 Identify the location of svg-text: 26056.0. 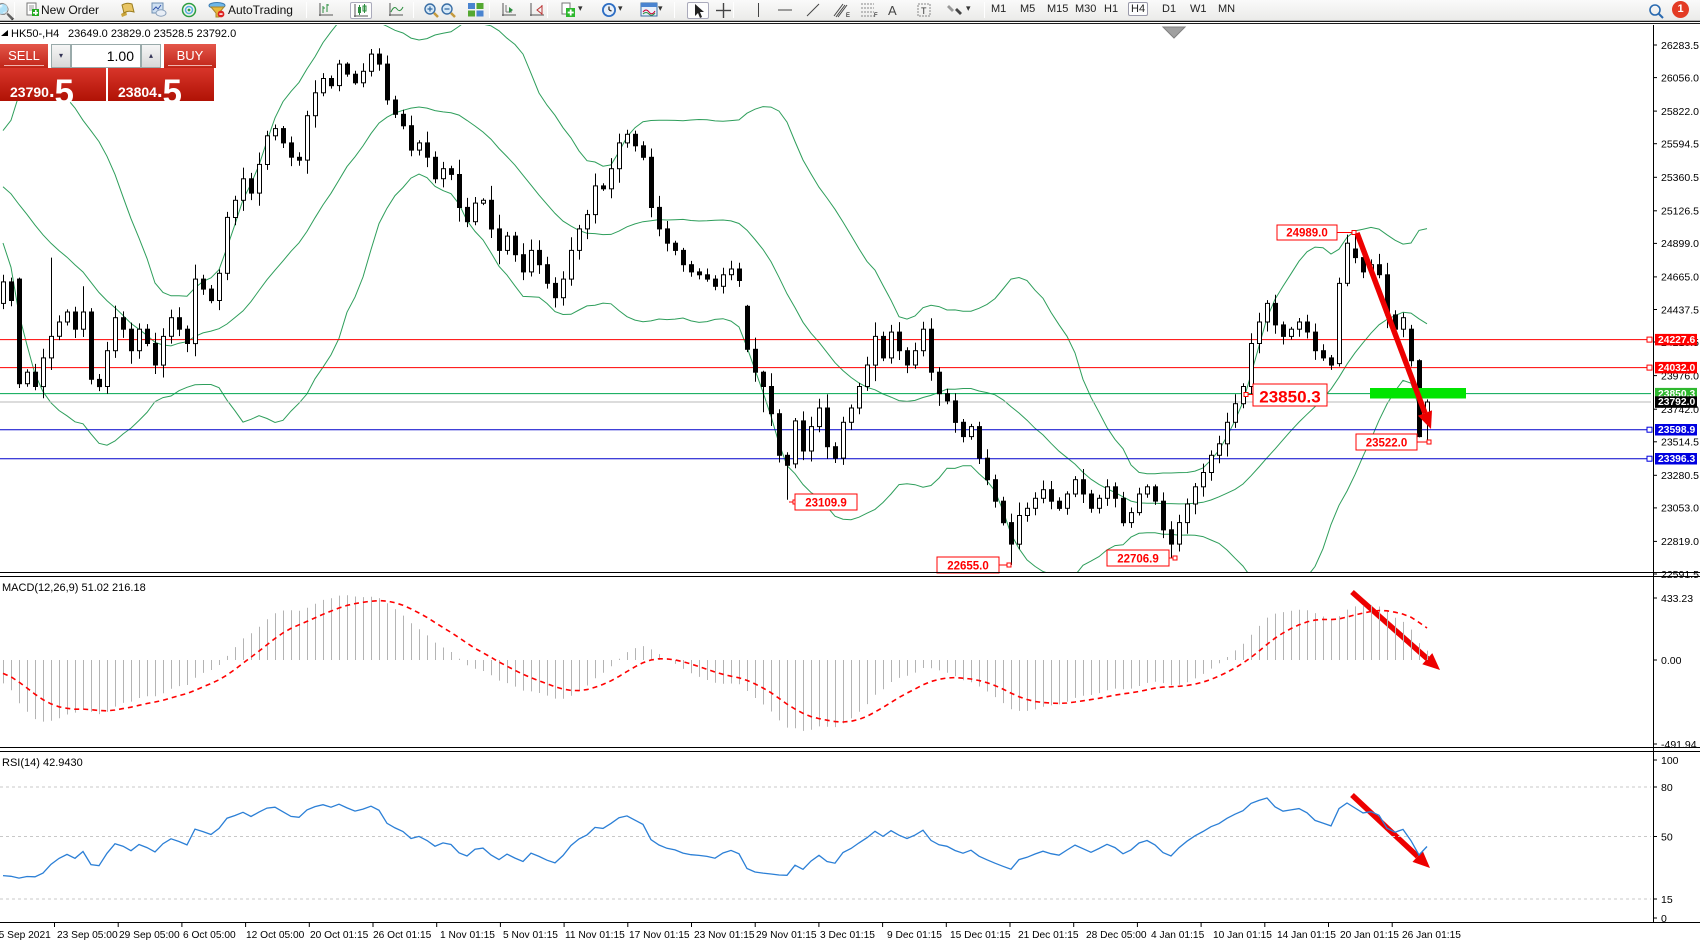
(1680, 78).